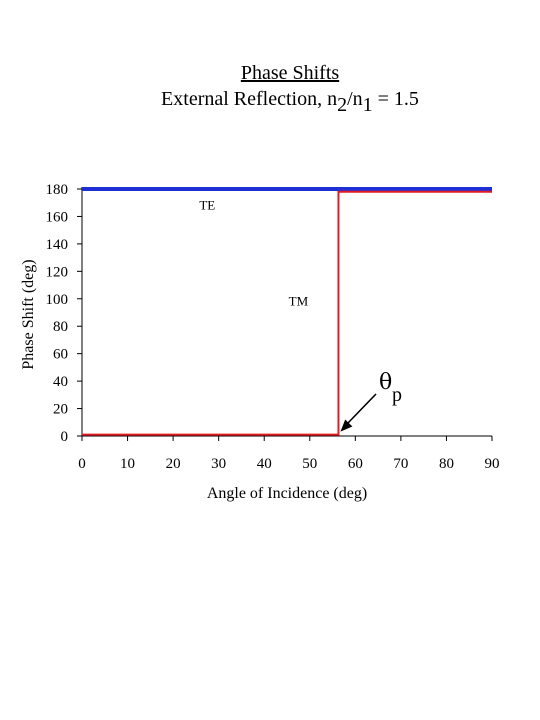  What do you see at coordinates (249, 99) in the screenshot?
I see `subtitle-prefix: External Reflection, n` at bounding box center [249, 99].